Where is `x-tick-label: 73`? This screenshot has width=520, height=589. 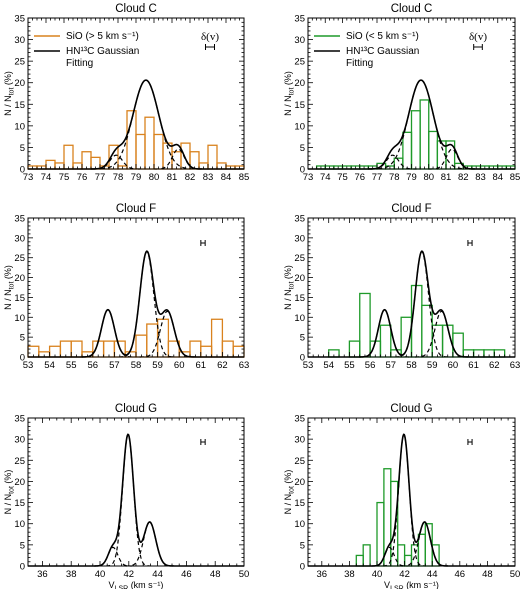 x-tick-label: 73 is located at coordinates (308, 177).